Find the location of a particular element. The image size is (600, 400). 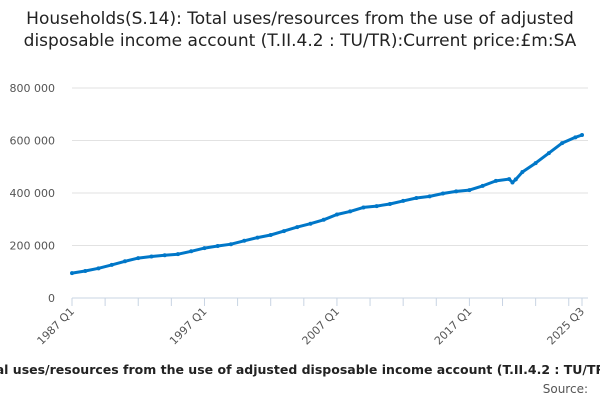

y-tick-label: 600 000 is located at coordinates (33, 141).